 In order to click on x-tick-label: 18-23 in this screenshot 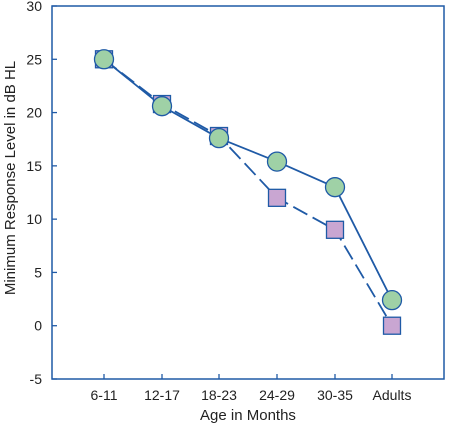, I will do `click(219, 395)`.